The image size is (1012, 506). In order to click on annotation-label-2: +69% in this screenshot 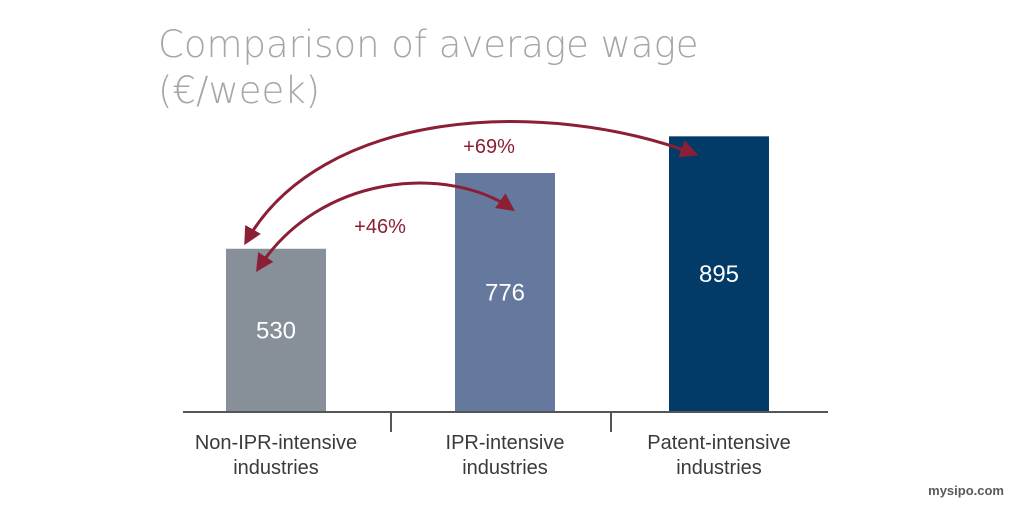, I will do `click(489, 147)`.